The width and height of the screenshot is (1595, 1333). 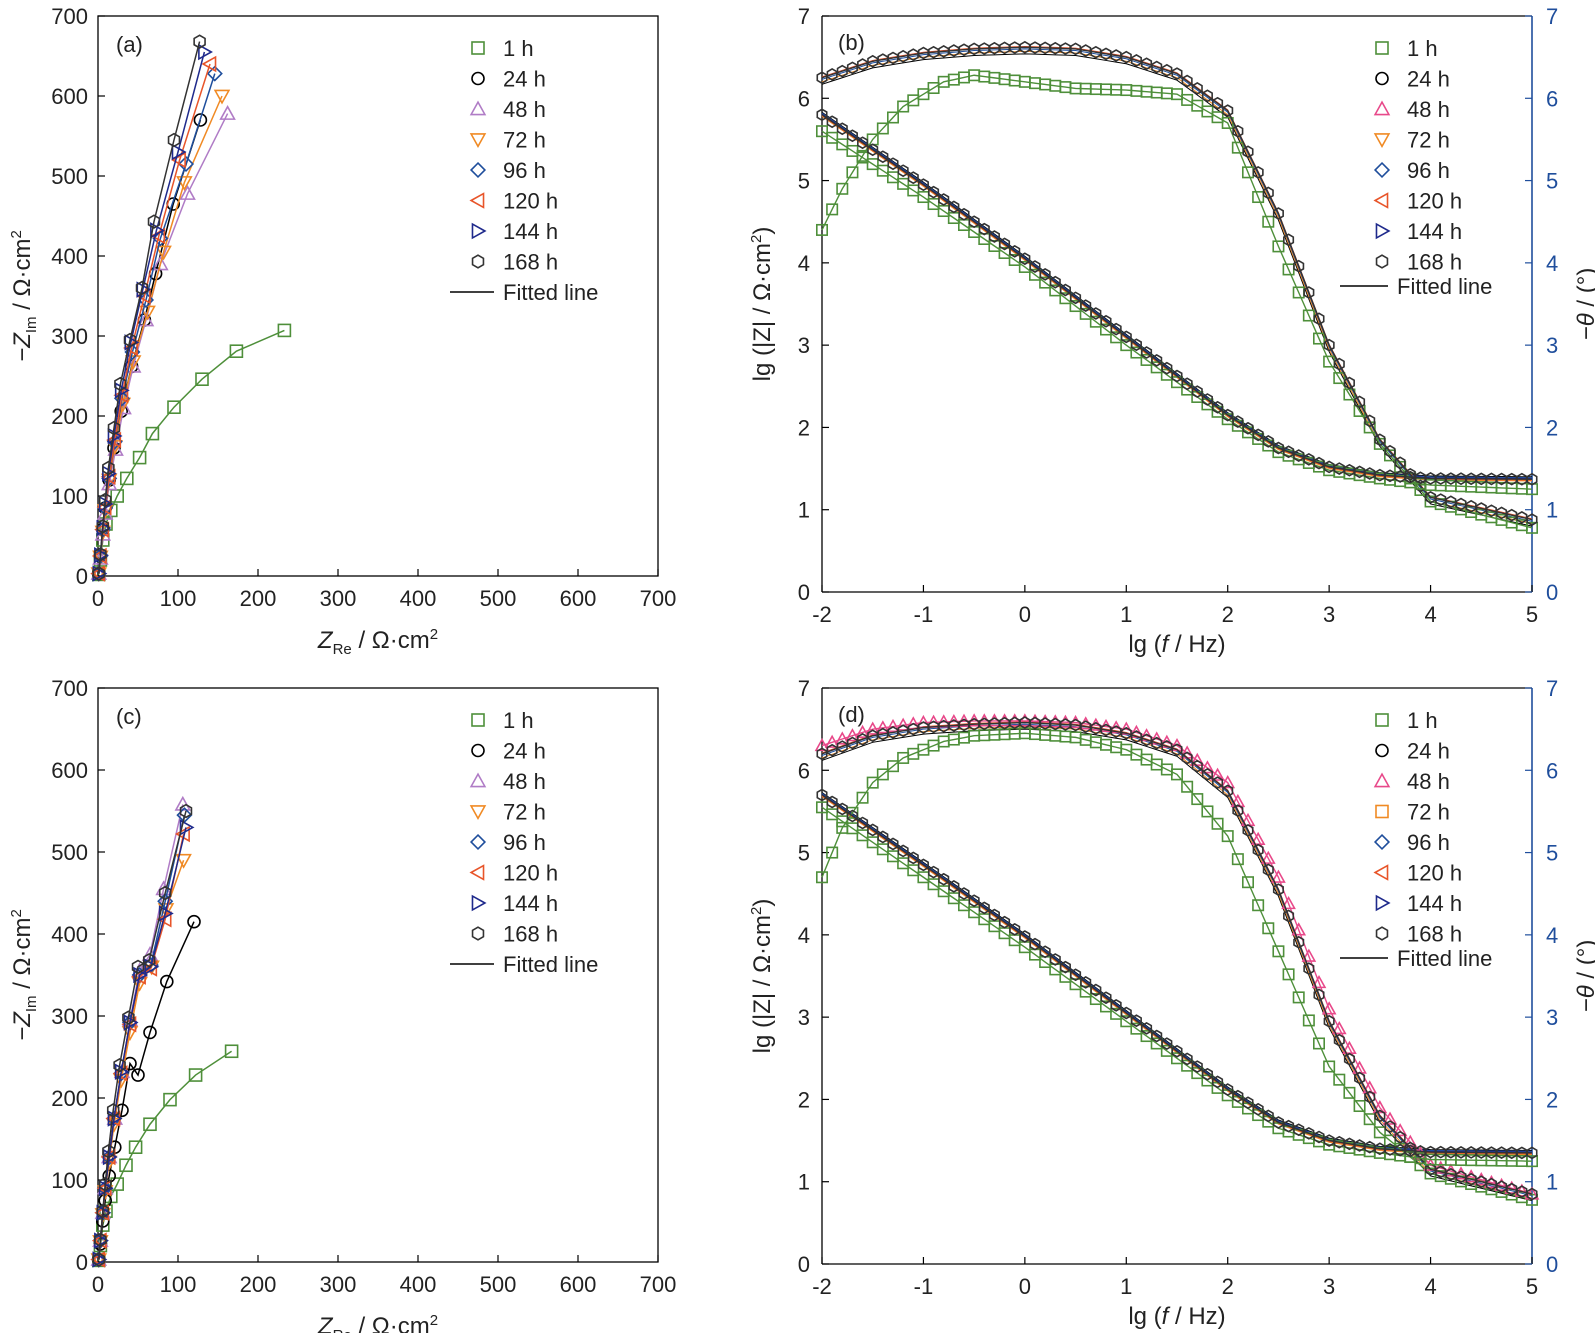 What do you see at coordinates (69, 1098) in the screenshot?
I see `y-tick-label: 200` at bounding box center [69, 1098].